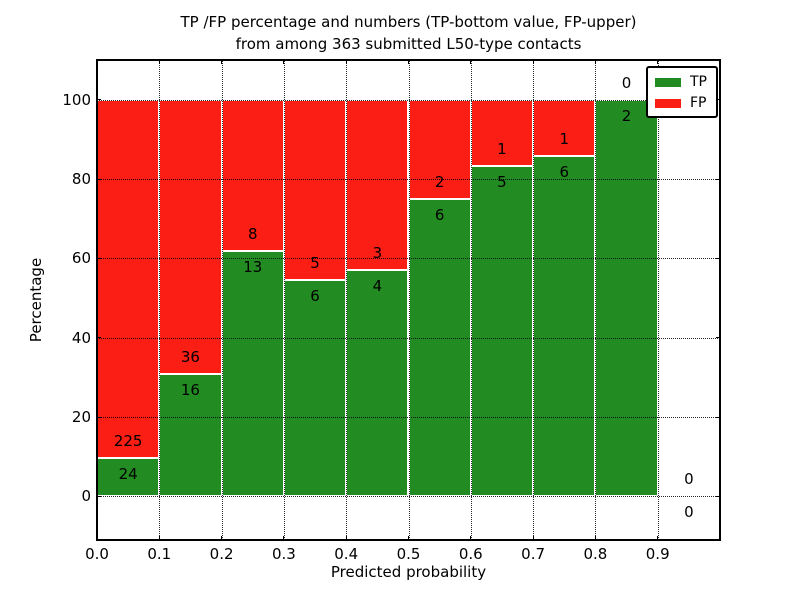 This screenshot has width=800, height=600. What do you see at coordinates (682, 82) in the screenshot?
I see `legend-item-tp: TP` at bounding box center [682, 82].